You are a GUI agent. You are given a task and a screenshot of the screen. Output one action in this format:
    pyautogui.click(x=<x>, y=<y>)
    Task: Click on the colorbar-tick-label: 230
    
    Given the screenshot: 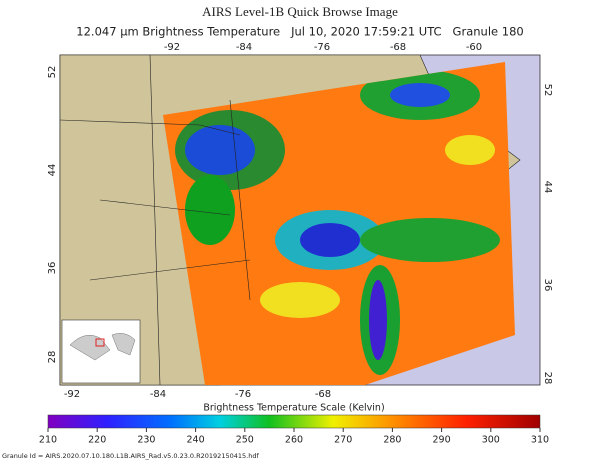 What is the action you would take?
    pyautogui.click(x=146, y=440)
    